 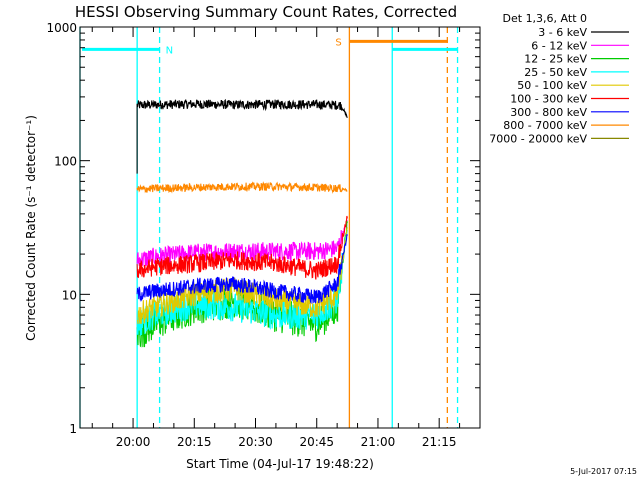 I want to click on x-tick-label: 21:00, so click(x=378, y=442).